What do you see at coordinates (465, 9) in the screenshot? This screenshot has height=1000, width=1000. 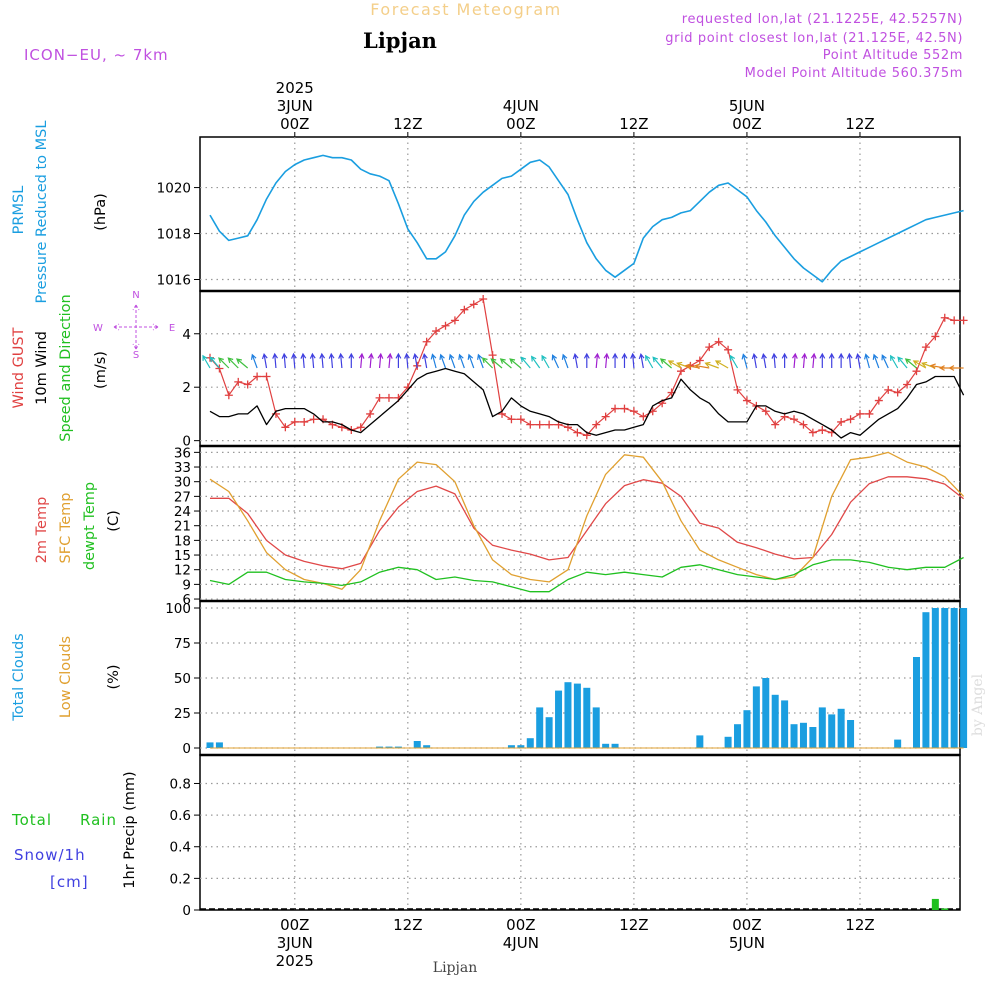 I see `app-title: Forecast Meteogram` at bounding box center [465, 9].